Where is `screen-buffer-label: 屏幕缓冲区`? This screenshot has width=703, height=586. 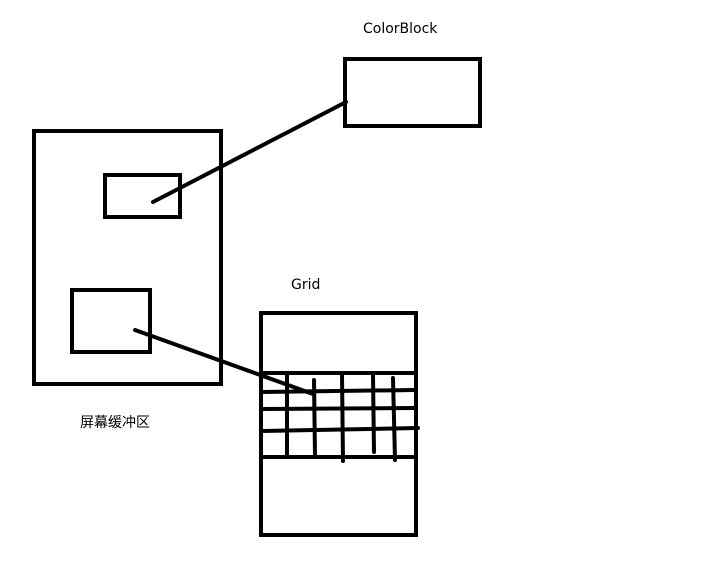 screen-buffer-label: 屏幕缓冲区 is located at coordinates (115, 423).